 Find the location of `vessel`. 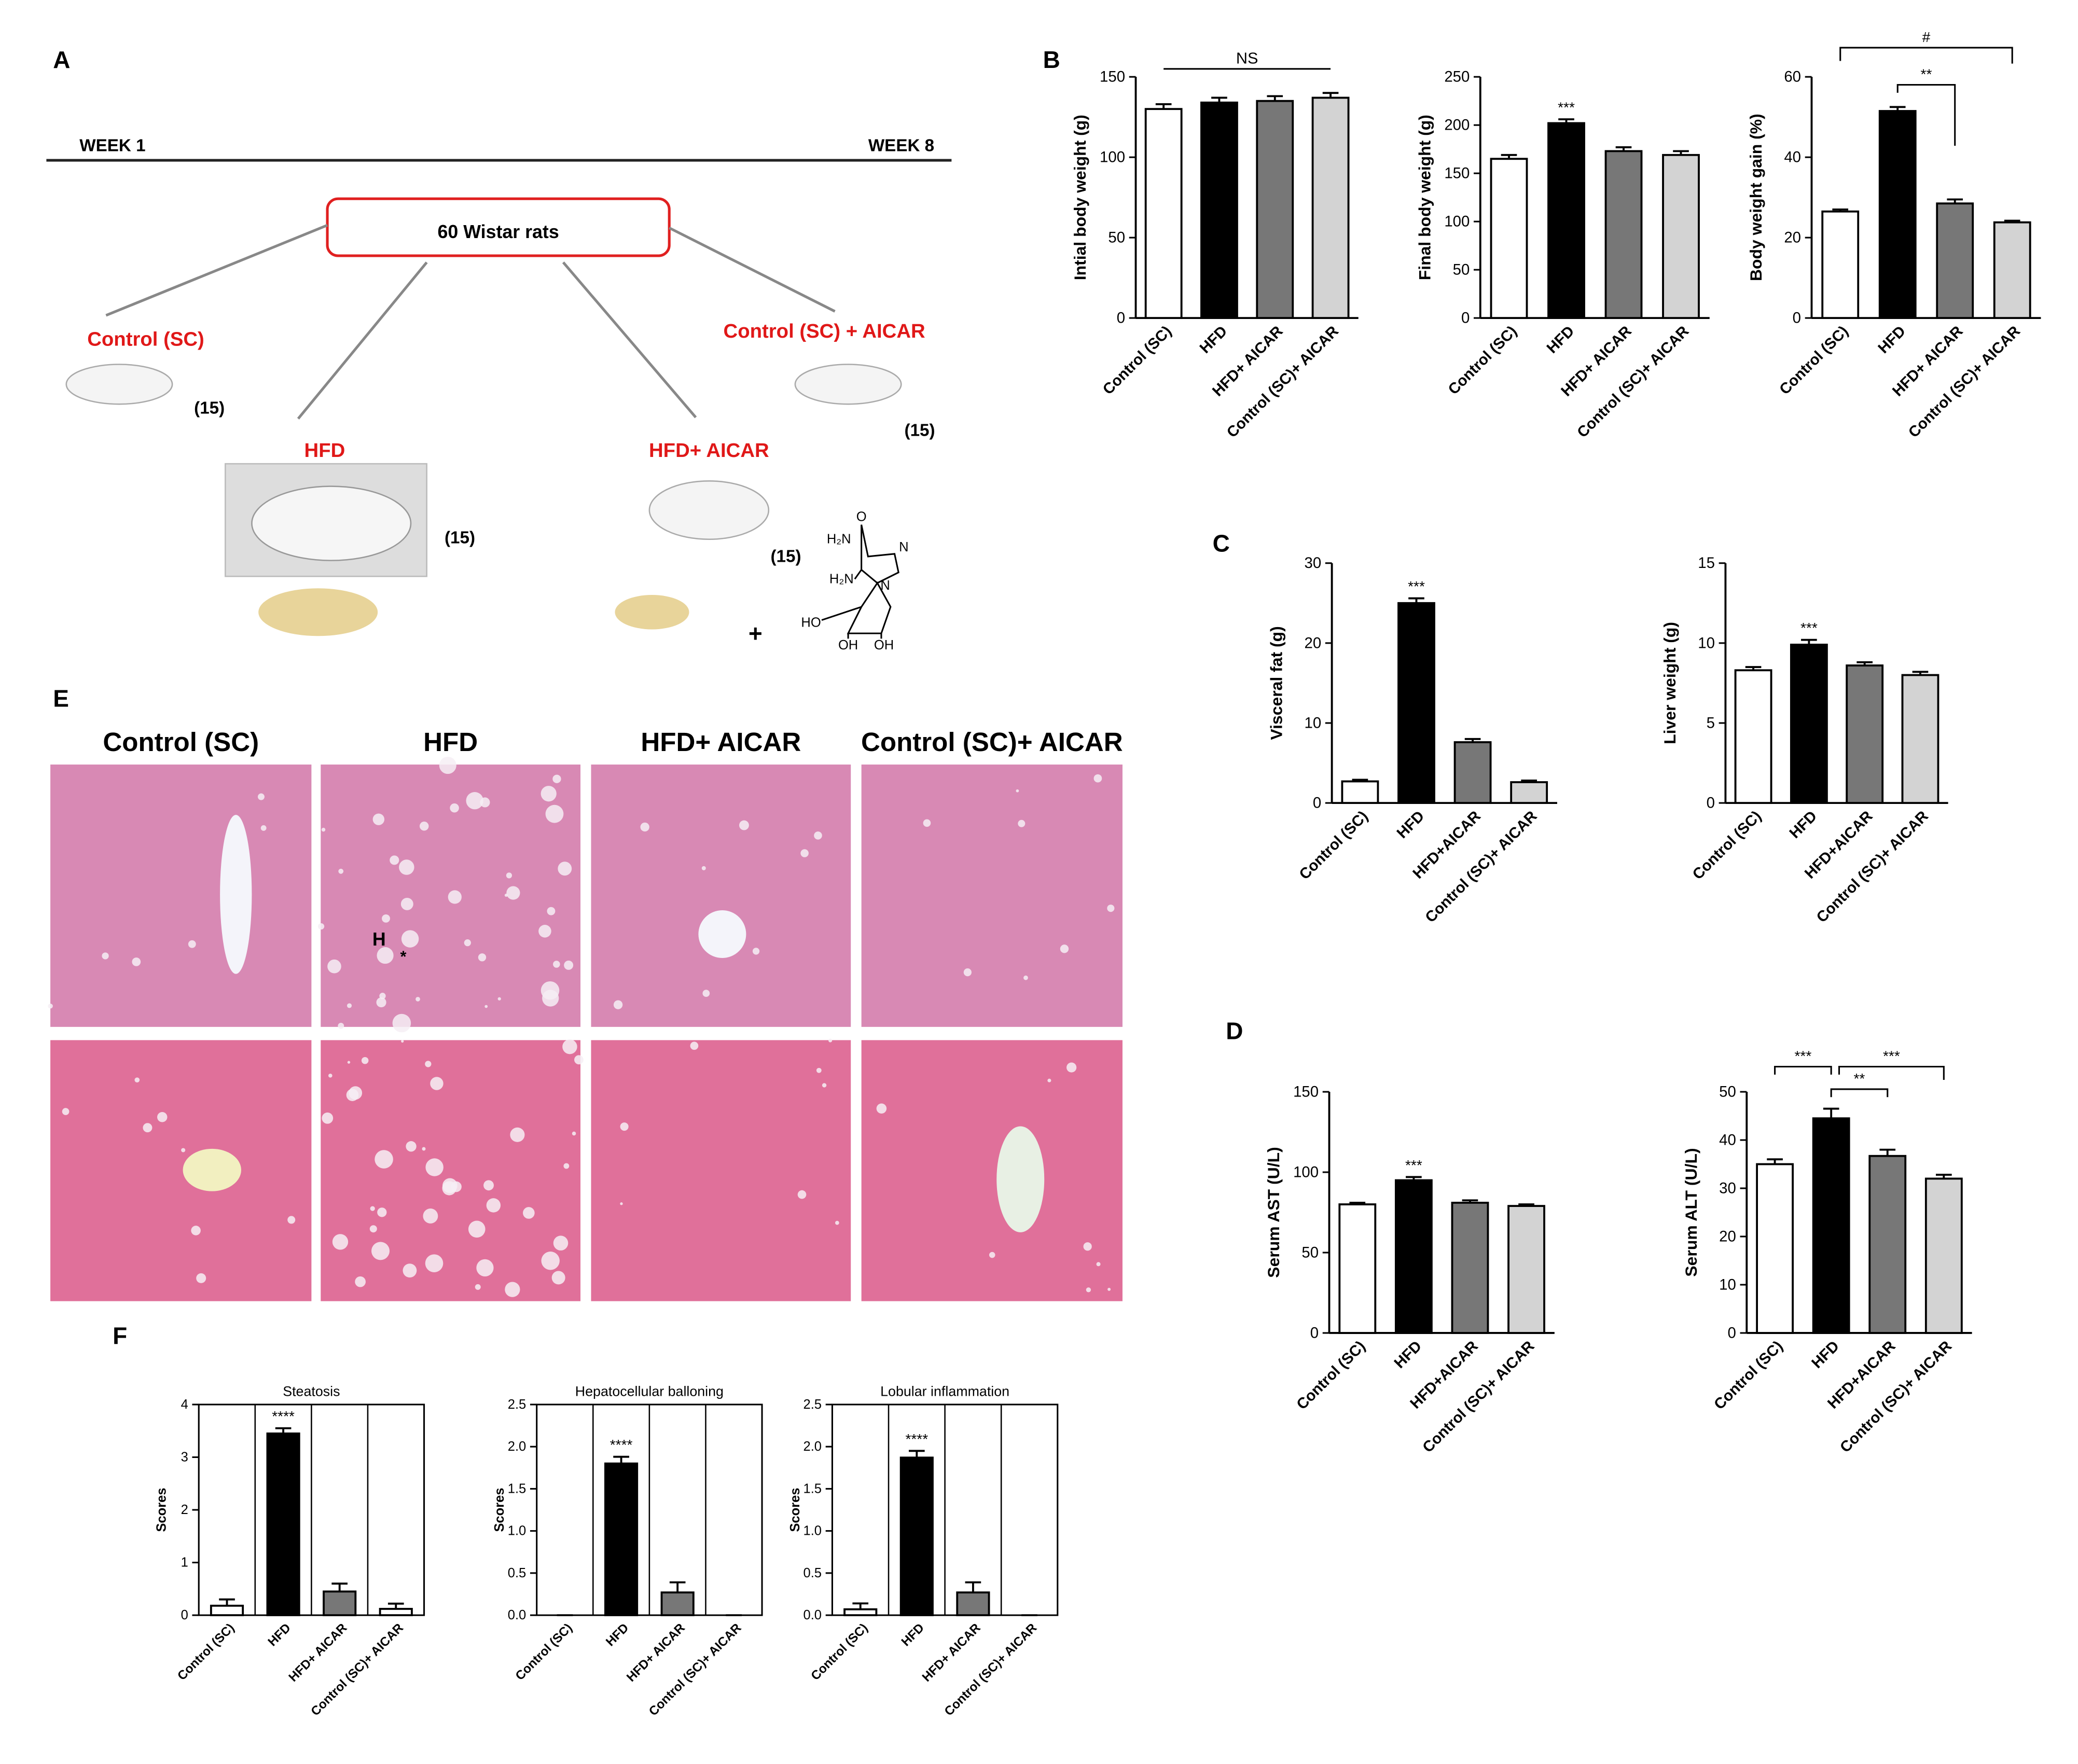

vessel is located at coordinates (722, 934).